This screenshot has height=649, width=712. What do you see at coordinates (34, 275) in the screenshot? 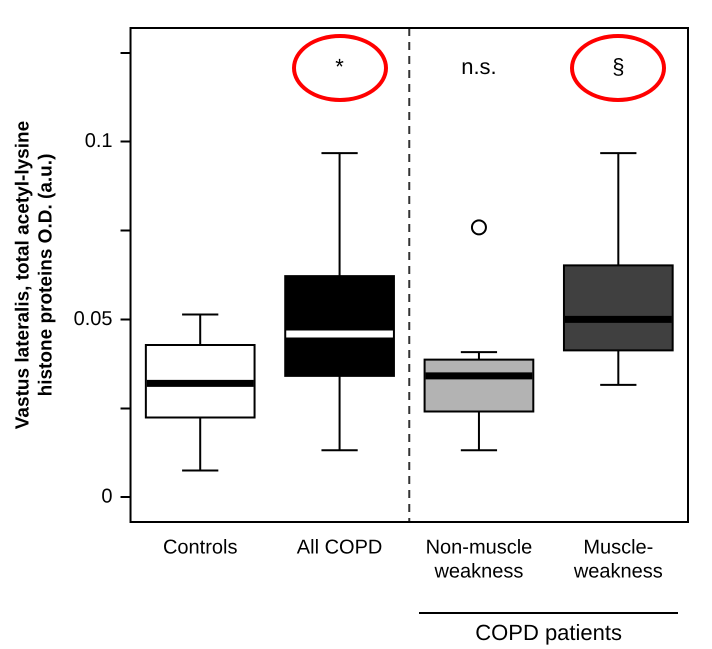
I see `y-axis-title: Vastus lateralis, total acetyl-lysine histone proteins O.D. (a.u.)` at bounding box center [34, 275].